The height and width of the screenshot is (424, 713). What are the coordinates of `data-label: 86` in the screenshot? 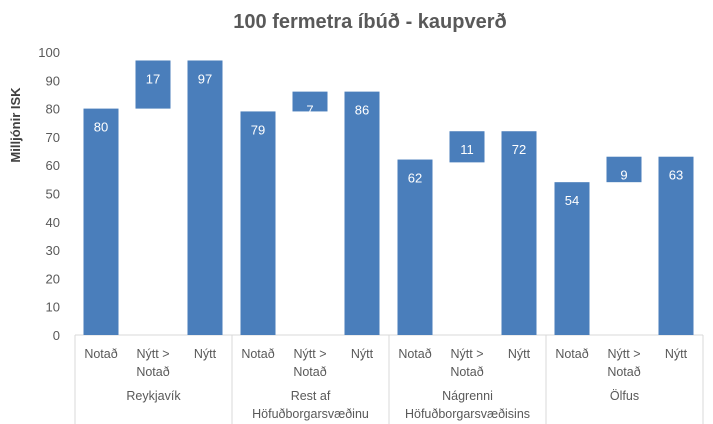 It's located at (362, 110).